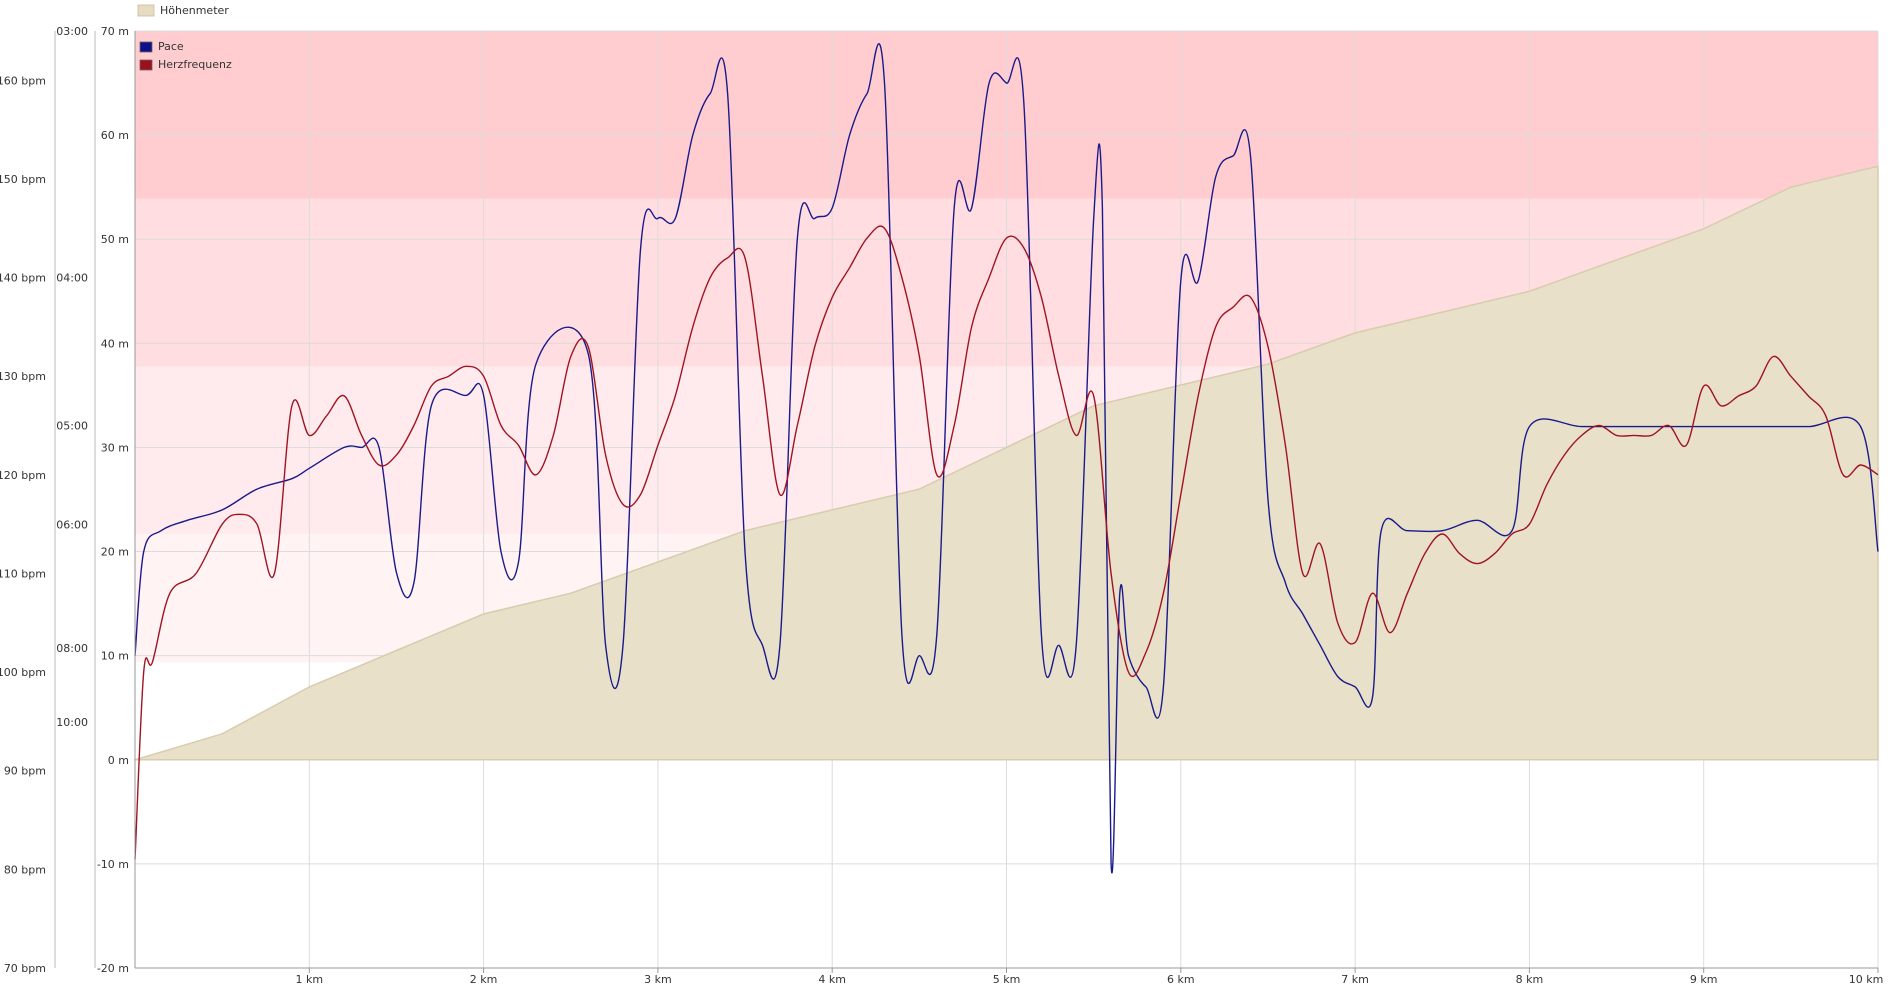  I want to click on elevation-tick-label: -10 m, so click(113, 864).